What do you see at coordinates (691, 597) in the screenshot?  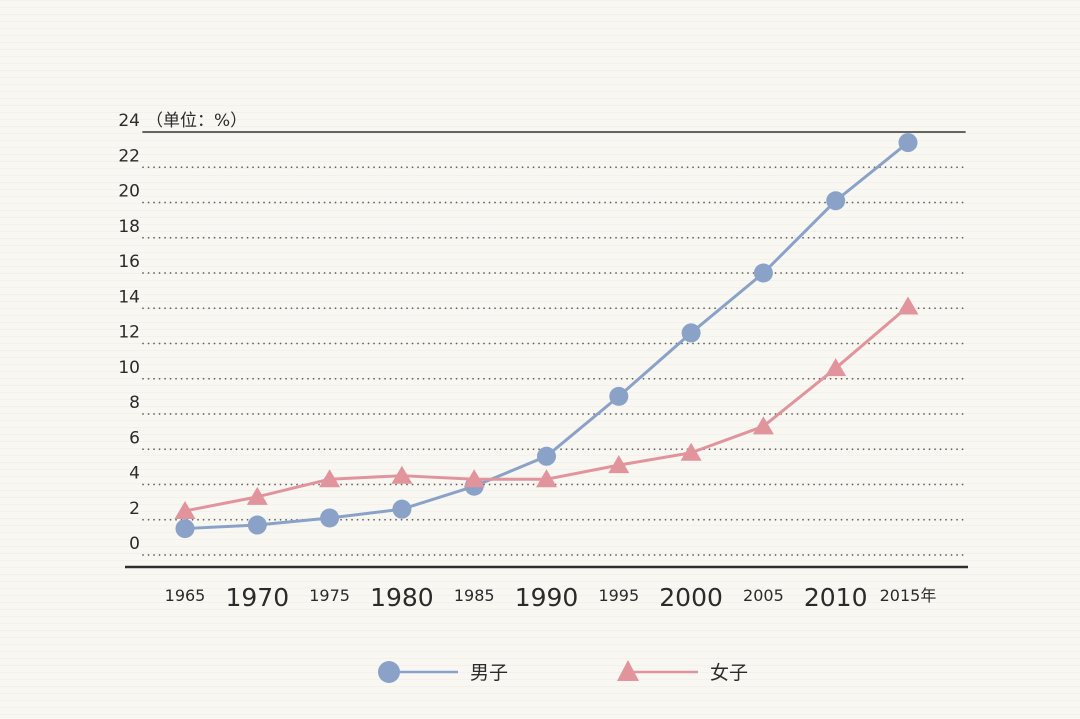 I see `svg-text: 2000` at bounding box center [691, 597].